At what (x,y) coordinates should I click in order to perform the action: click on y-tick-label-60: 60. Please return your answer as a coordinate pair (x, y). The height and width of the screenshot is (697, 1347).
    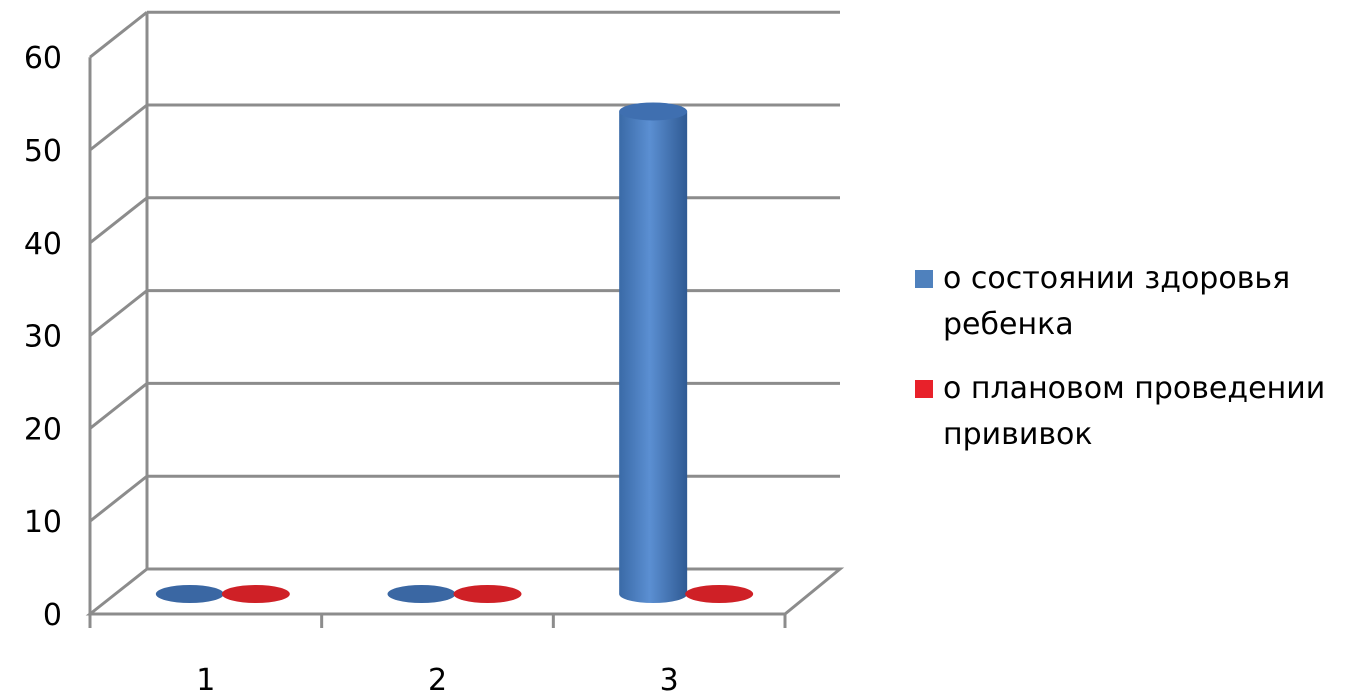
    Looking at the image, I should click on (43, 58).